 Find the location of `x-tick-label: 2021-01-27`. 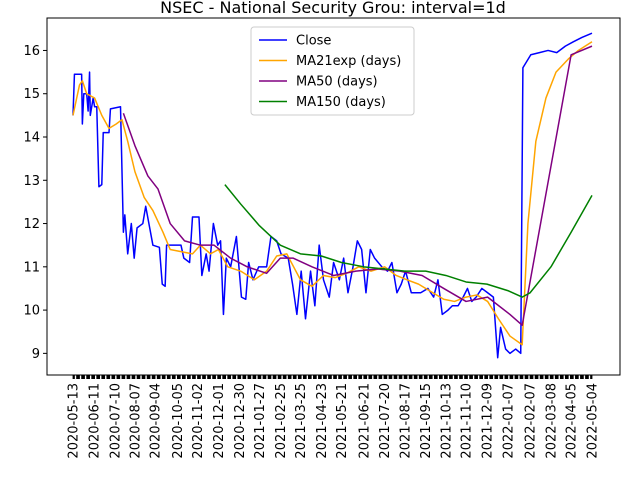

x-tick-label: 2021-01-27 is located at coordinates (260, 421).